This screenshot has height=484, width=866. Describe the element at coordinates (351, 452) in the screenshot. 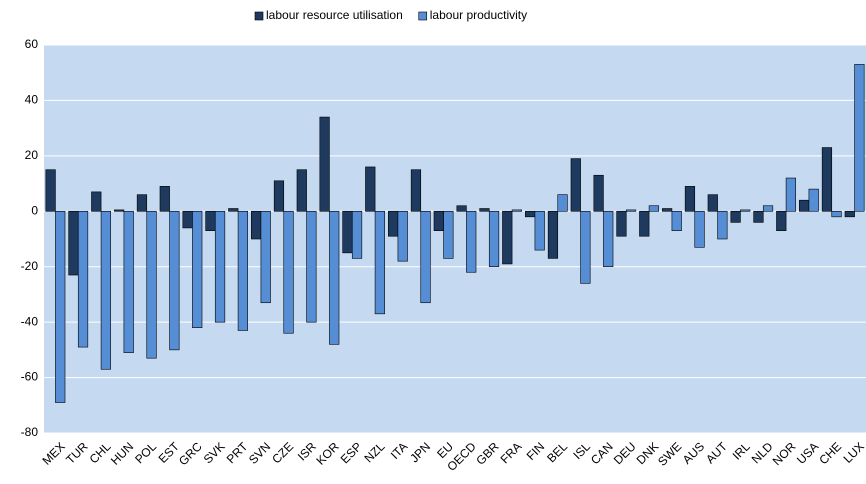

I see `x-tick-label: ESP` at that location.